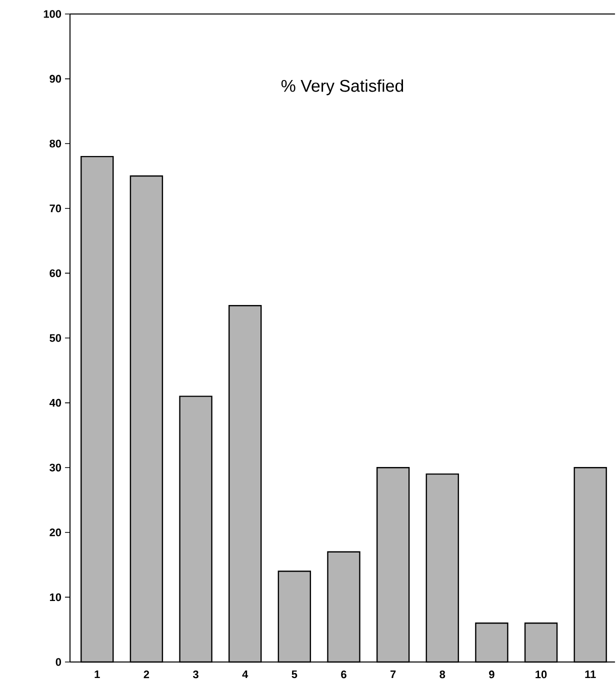 The height and width of the screenshot is (694, 616). Describe the element at coordinates (56, 144) in the screenshot. I see `y-tick-label: 80` at that location.